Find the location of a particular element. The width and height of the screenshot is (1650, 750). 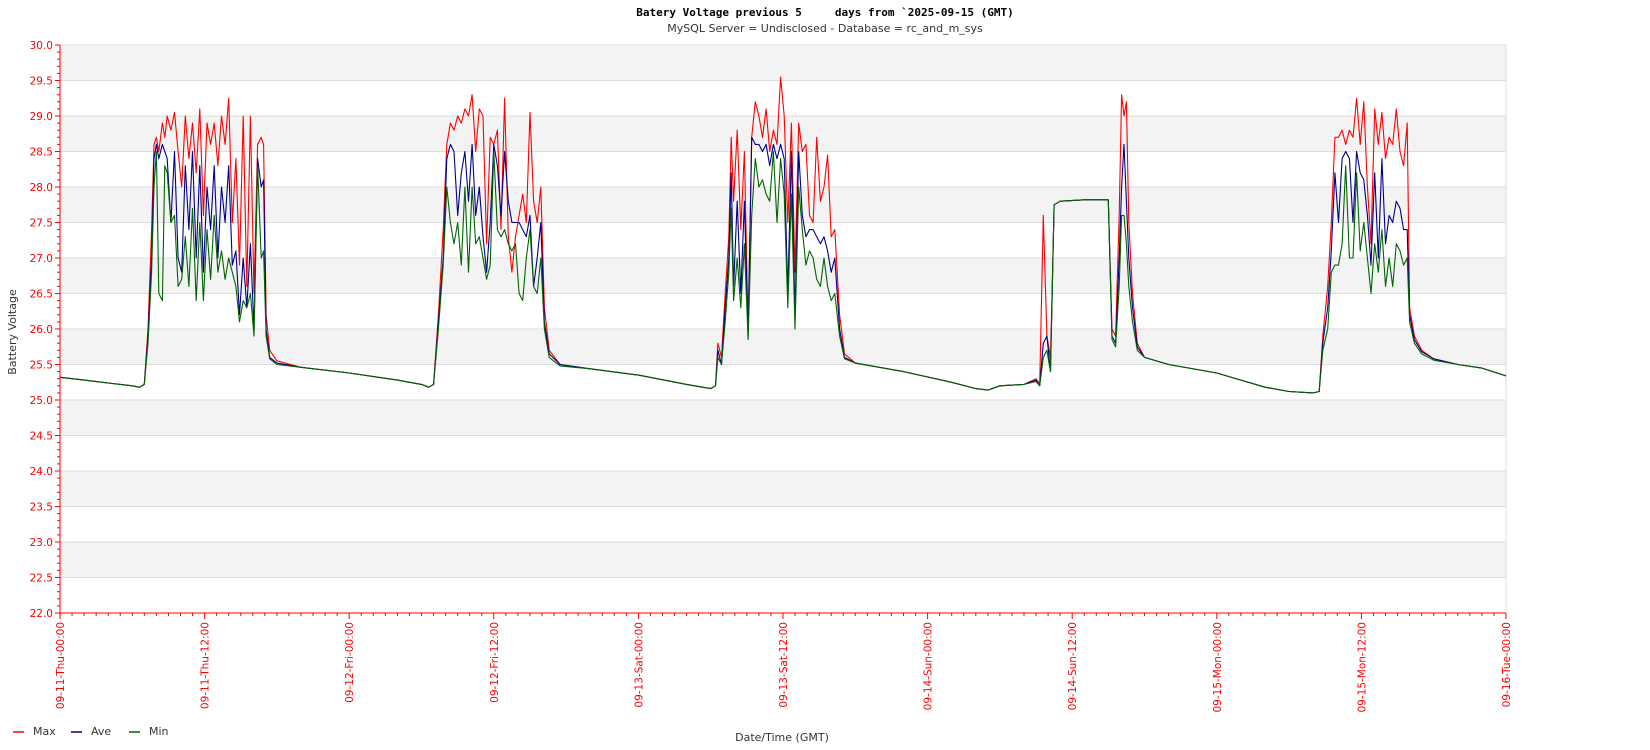

y-tick-label: 23.0 is located at coordinates (41, 543).